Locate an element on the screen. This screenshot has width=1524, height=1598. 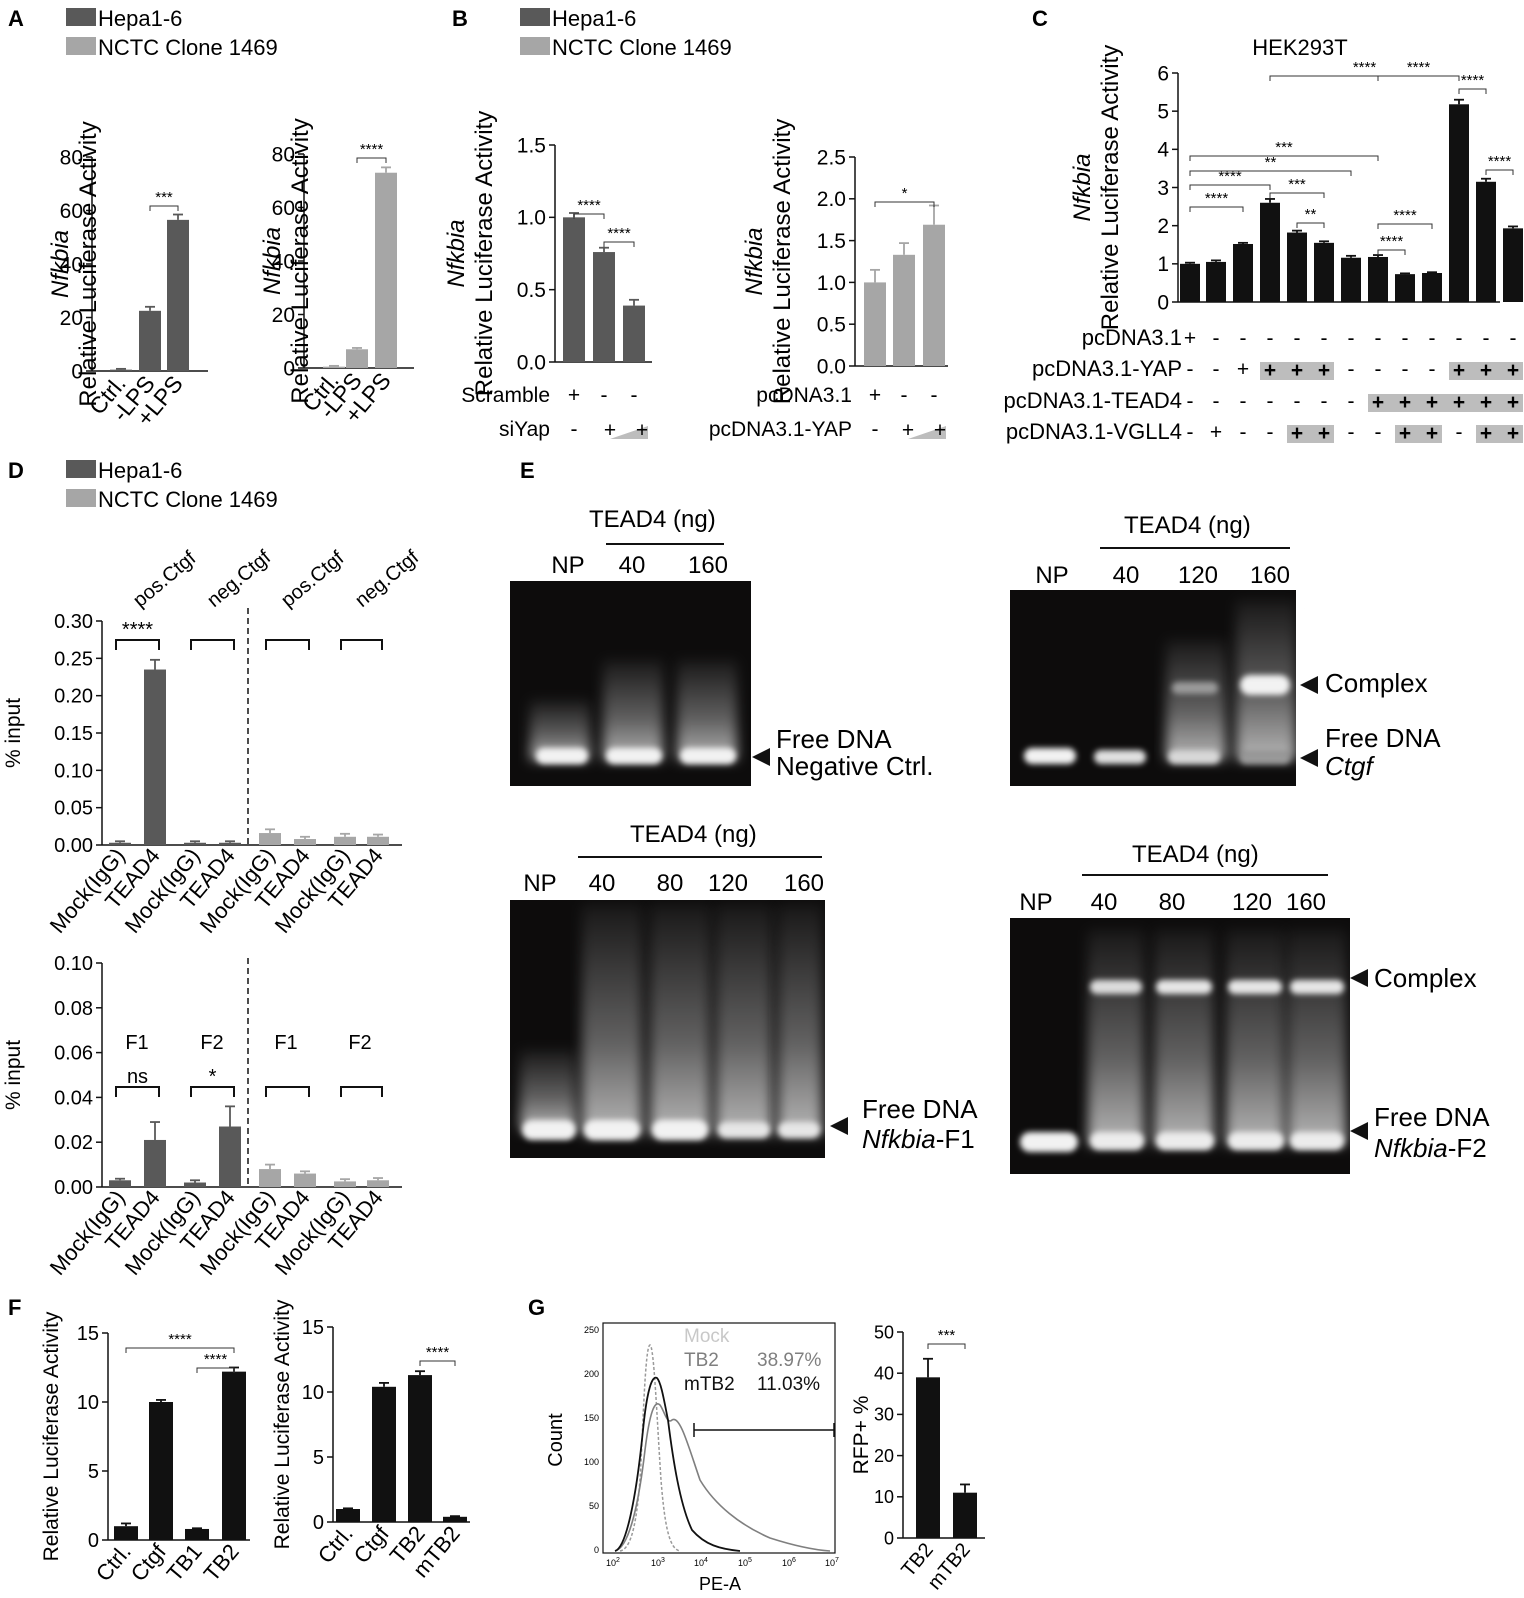
y-tick-label: 1.0 is located at coordinates (831, 283).